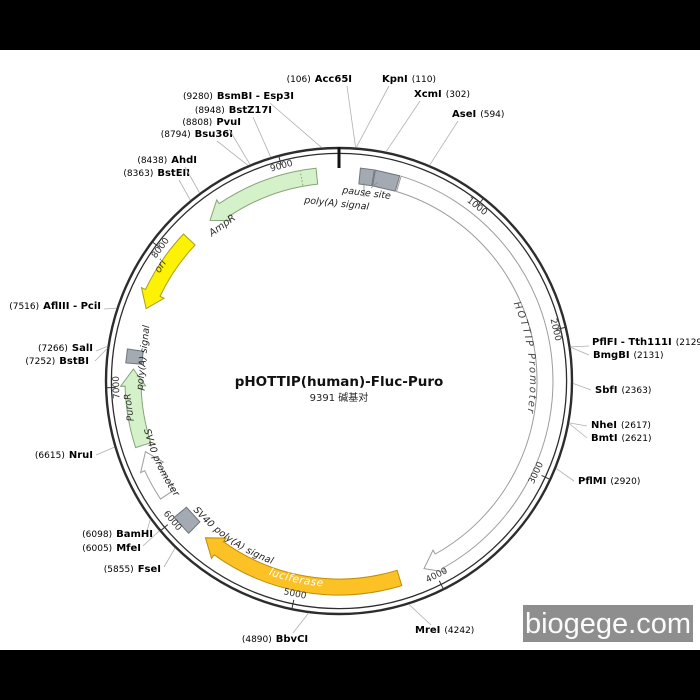 This screenshot has width=700, height=700. Describe the element at coordinates (424, 80) in the screenshot. I see `enzyme-position: (110)` at that location.